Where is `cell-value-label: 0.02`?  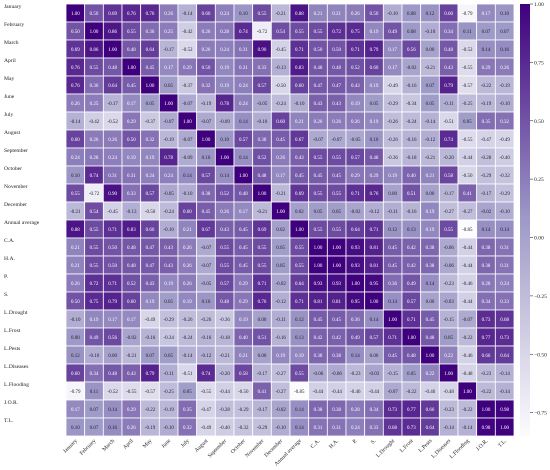 cell-value-label: 0.02 is located at coordinates (280, 230).